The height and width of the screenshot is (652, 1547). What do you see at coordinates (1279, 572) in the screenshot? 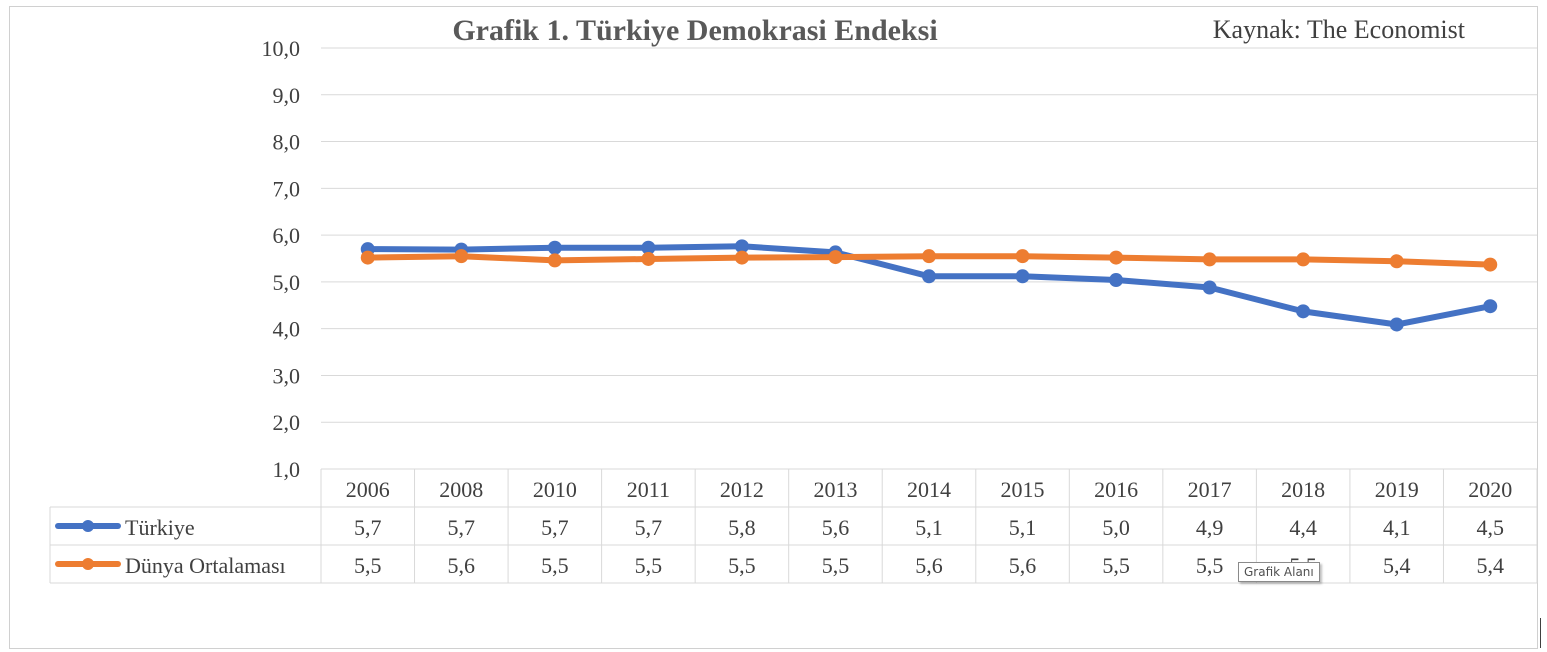
I see `chart-area-tooltip: Grafik Alanı` at bounding box center [1279, 572].